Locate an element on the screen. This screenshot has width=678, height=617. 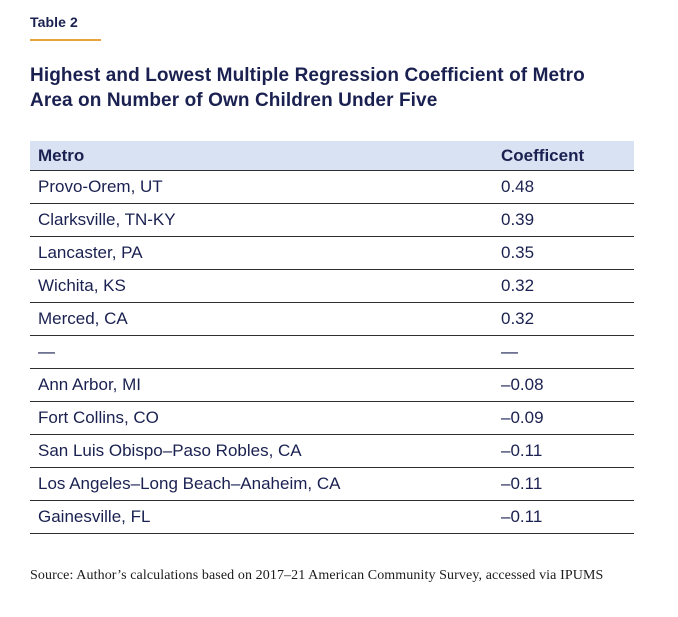
table-number-label: Table 2 is located at coordinates (54, 22).